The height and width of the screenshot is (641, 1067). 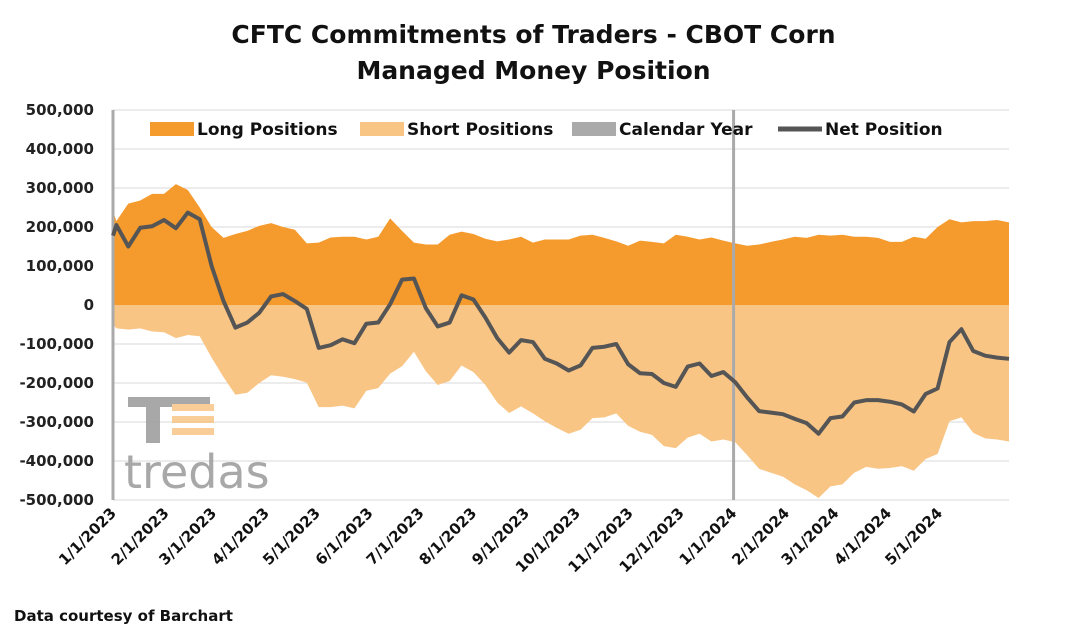 I want to click on y-tick-label: -300,000, so click(x=56, y=422).